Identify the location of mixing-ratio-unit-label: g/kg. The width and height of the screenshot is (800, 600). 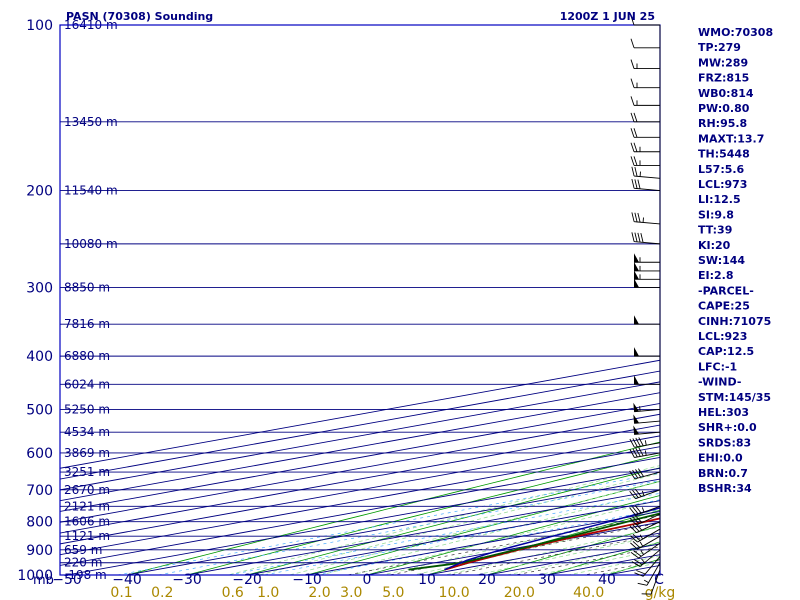
(660, 592).